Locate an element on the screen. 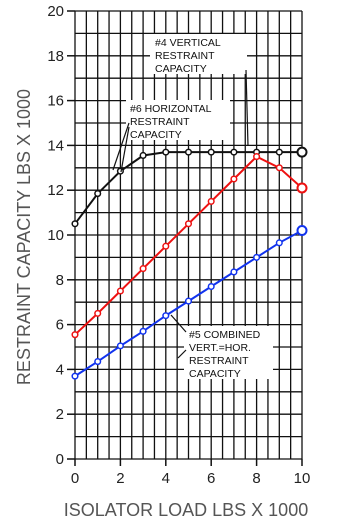  y-tick-label: 10 is located at coordinates (55, 235).